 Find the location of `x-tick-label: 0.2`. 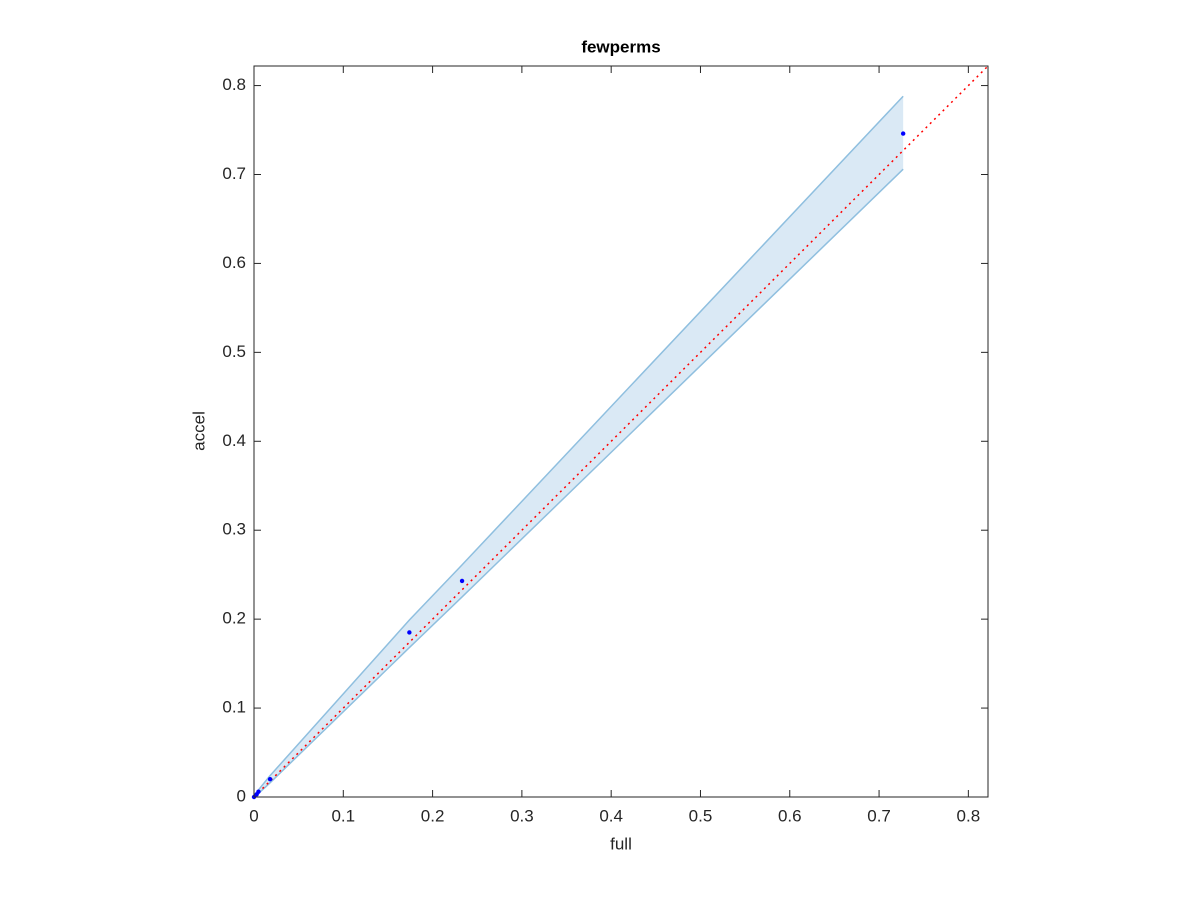

x-tick-label: 0.2 is located at coordinates (433, 815).